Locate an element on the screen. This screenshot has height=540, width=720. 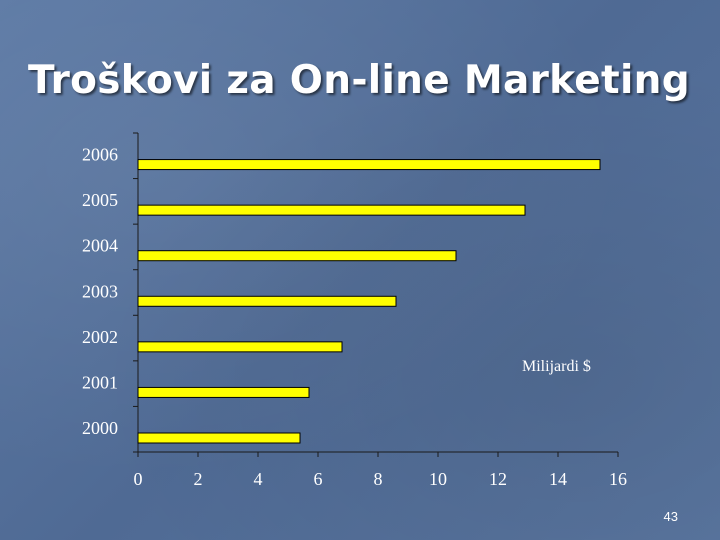
category-labels: 2000 2001 2002 2003 2004 2005 2006 is located at coordinates (100, 291).